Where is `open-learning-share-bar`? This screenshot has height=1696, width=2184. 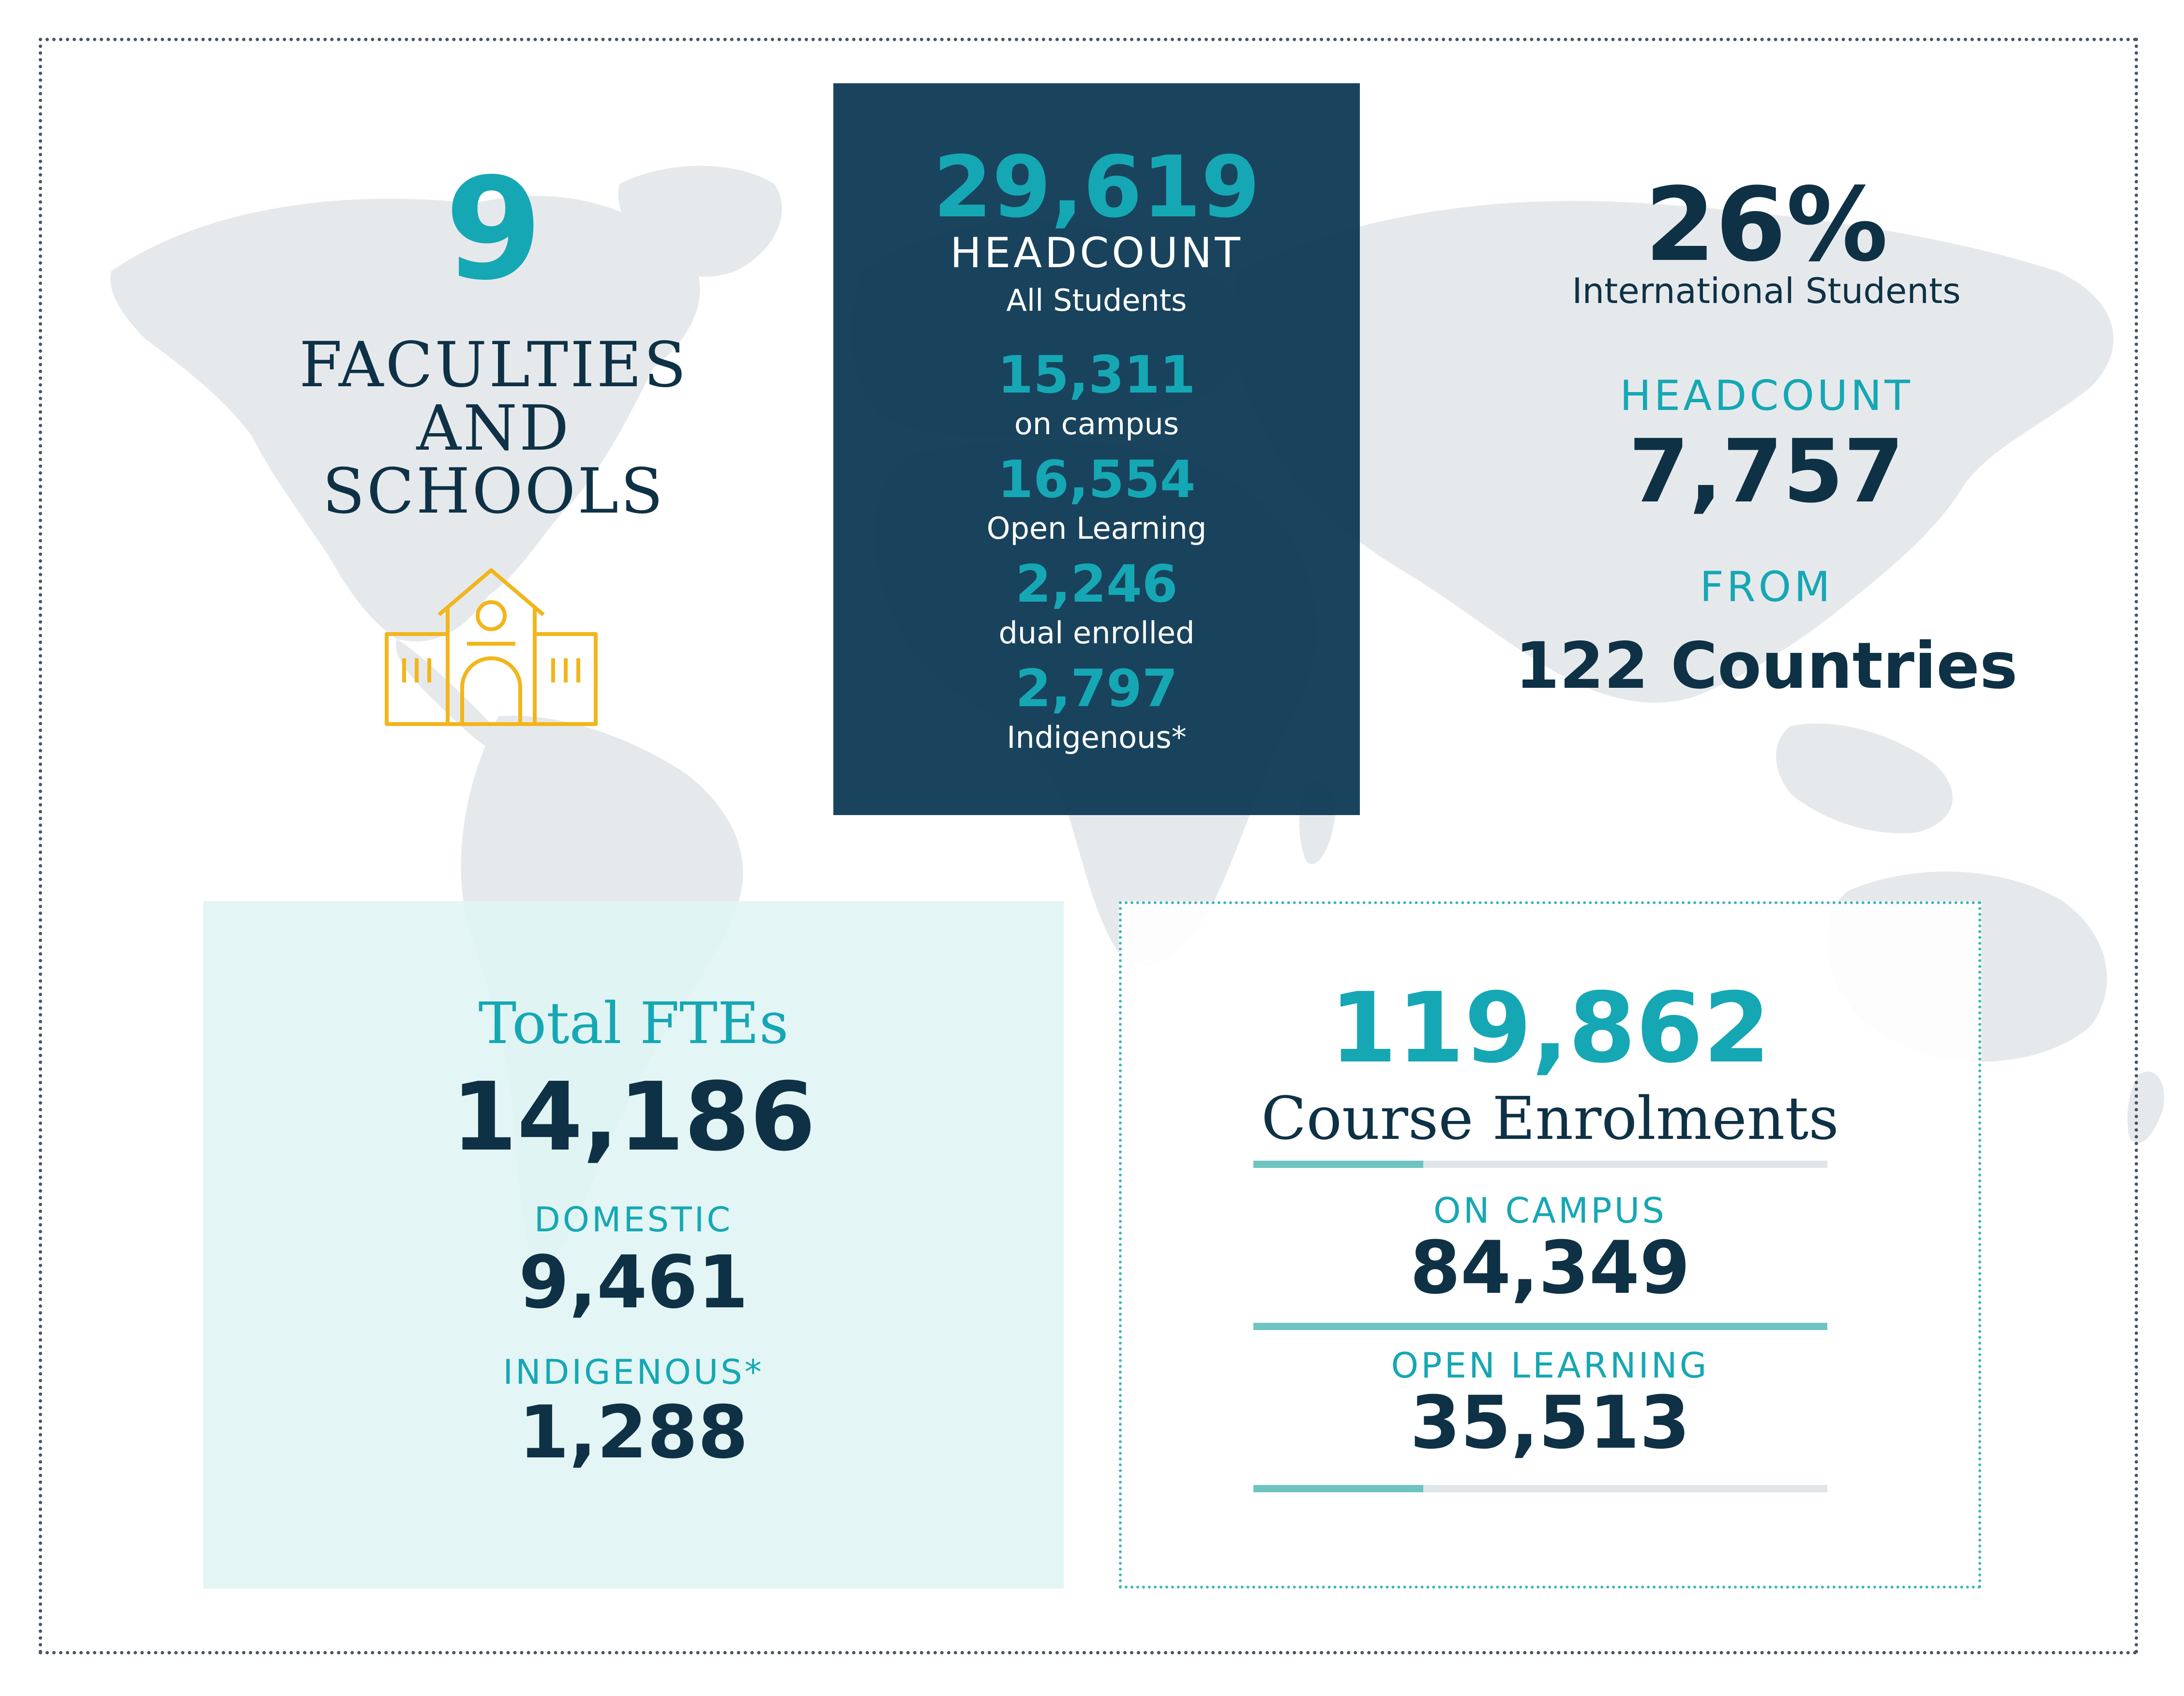 open-learning-share-bar is located at coordinates (1540, 1488).